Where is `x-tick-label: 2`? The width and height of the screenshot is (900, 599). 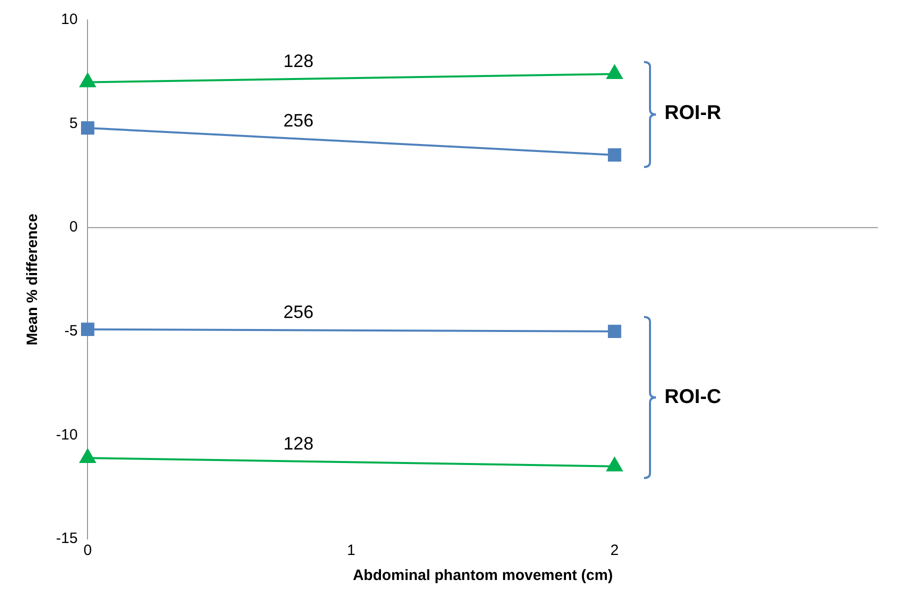 x-tick-label: 2 is located at coordinates (614, 551).